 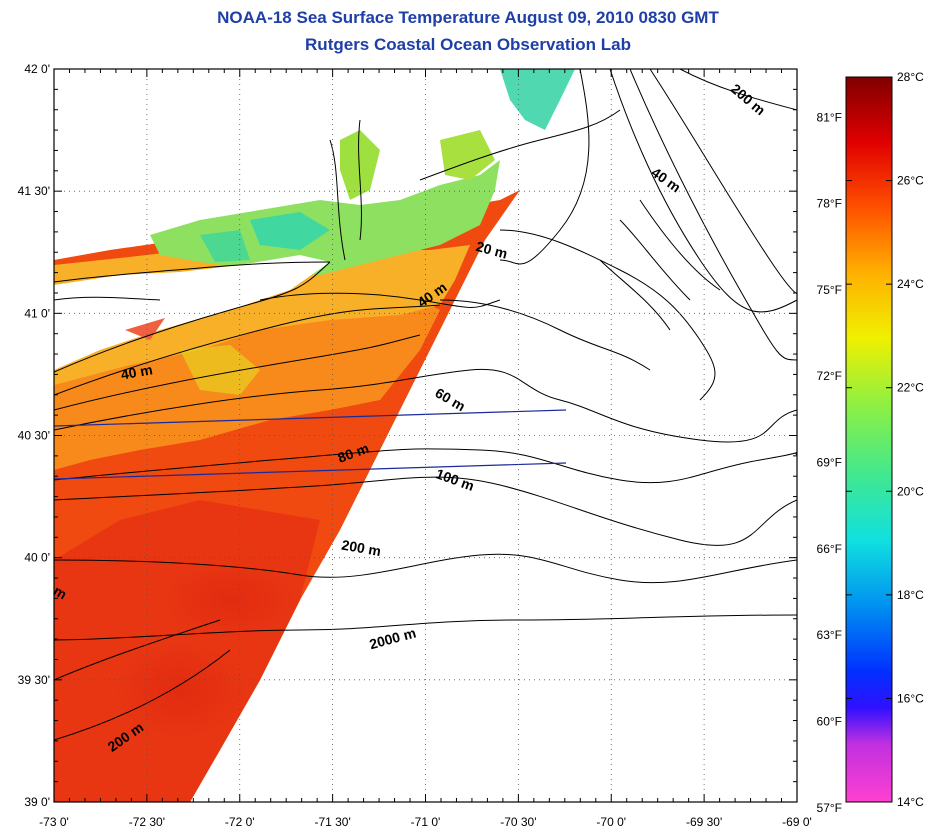 I want to click on lat-tick-label: 39 30', so click(x=34, y=680).